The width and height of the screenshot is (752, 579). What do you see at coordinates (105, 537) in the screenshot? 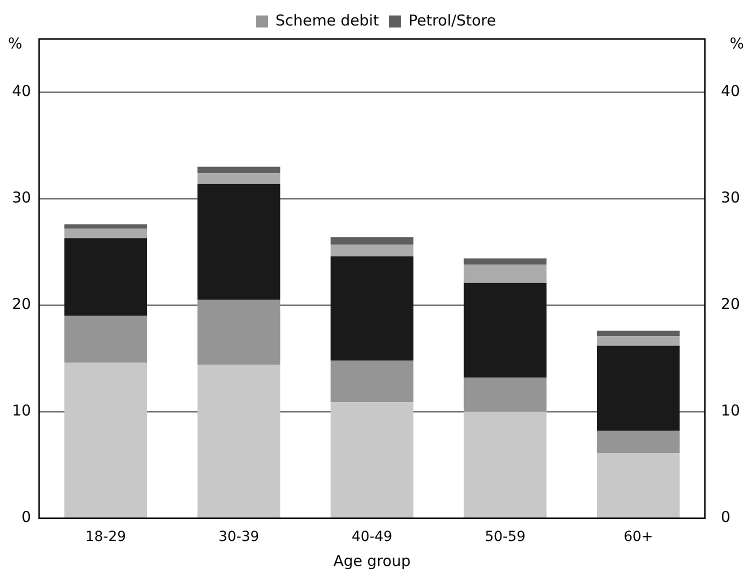
I see `x-tick-label: 18-29` at bounding box center [105, 537].